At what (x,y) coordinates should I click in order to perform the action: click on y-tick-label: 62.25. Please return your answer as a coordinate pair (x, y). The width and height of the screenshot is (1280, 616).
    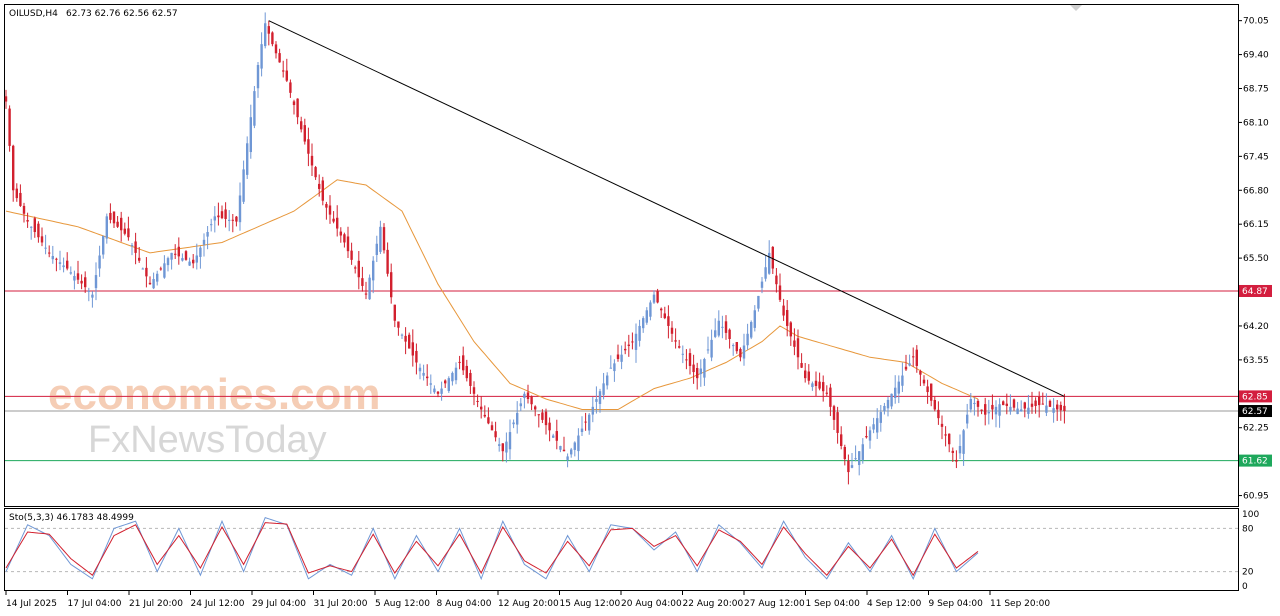
    Looking at the image, I should click on (1256, 429).